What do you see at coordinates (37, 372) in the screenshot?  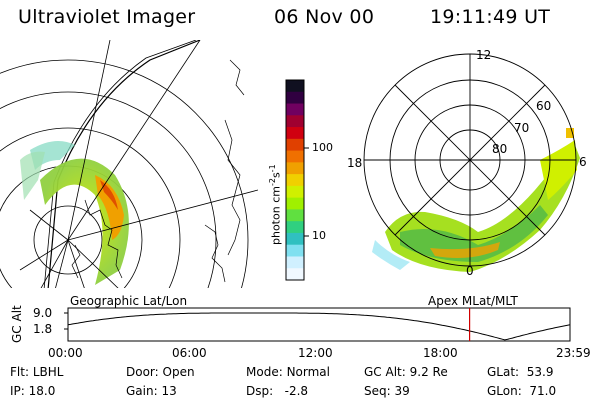 I see `filter-info: Flt: LBHL` at bounding box center [37, 372].